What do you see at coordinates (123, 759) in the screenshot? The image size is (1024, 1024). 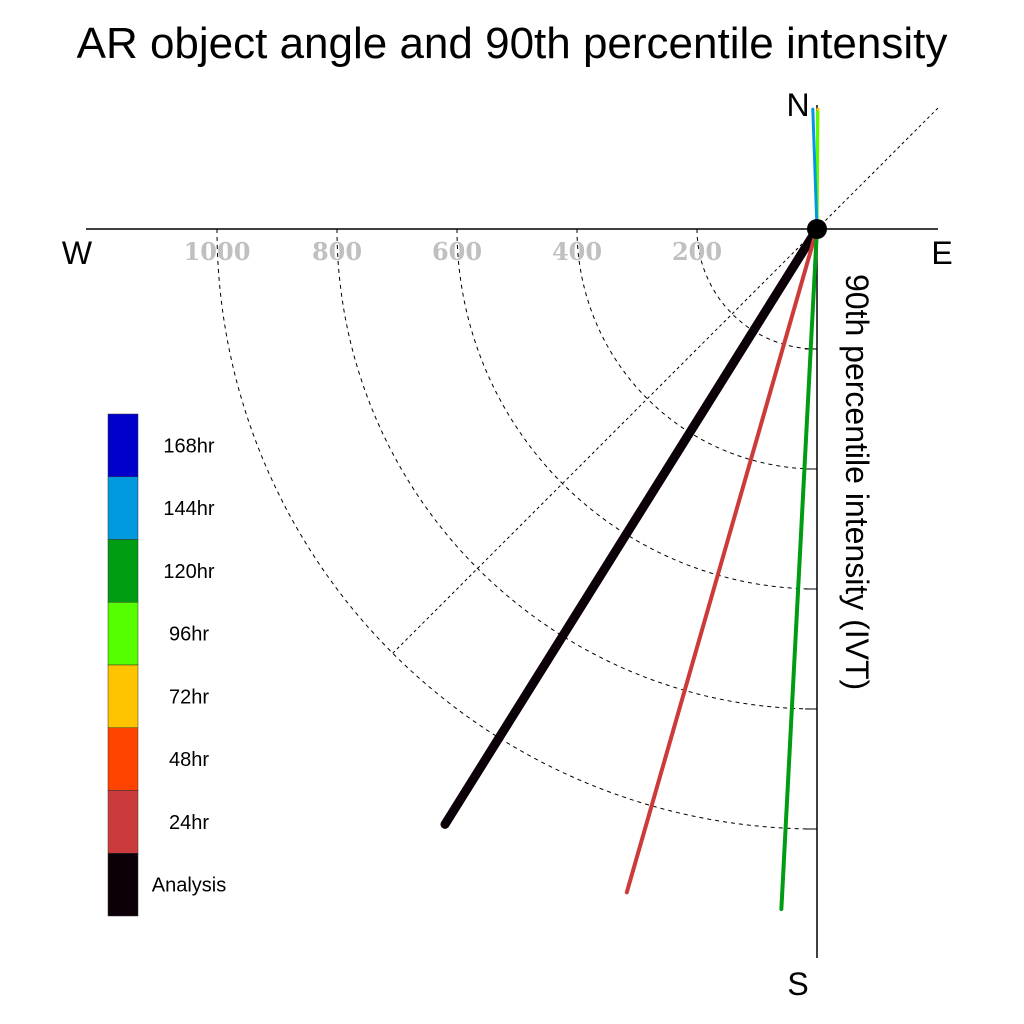 I see `legend-swatch-48hr` at bounding box center [123, 759].